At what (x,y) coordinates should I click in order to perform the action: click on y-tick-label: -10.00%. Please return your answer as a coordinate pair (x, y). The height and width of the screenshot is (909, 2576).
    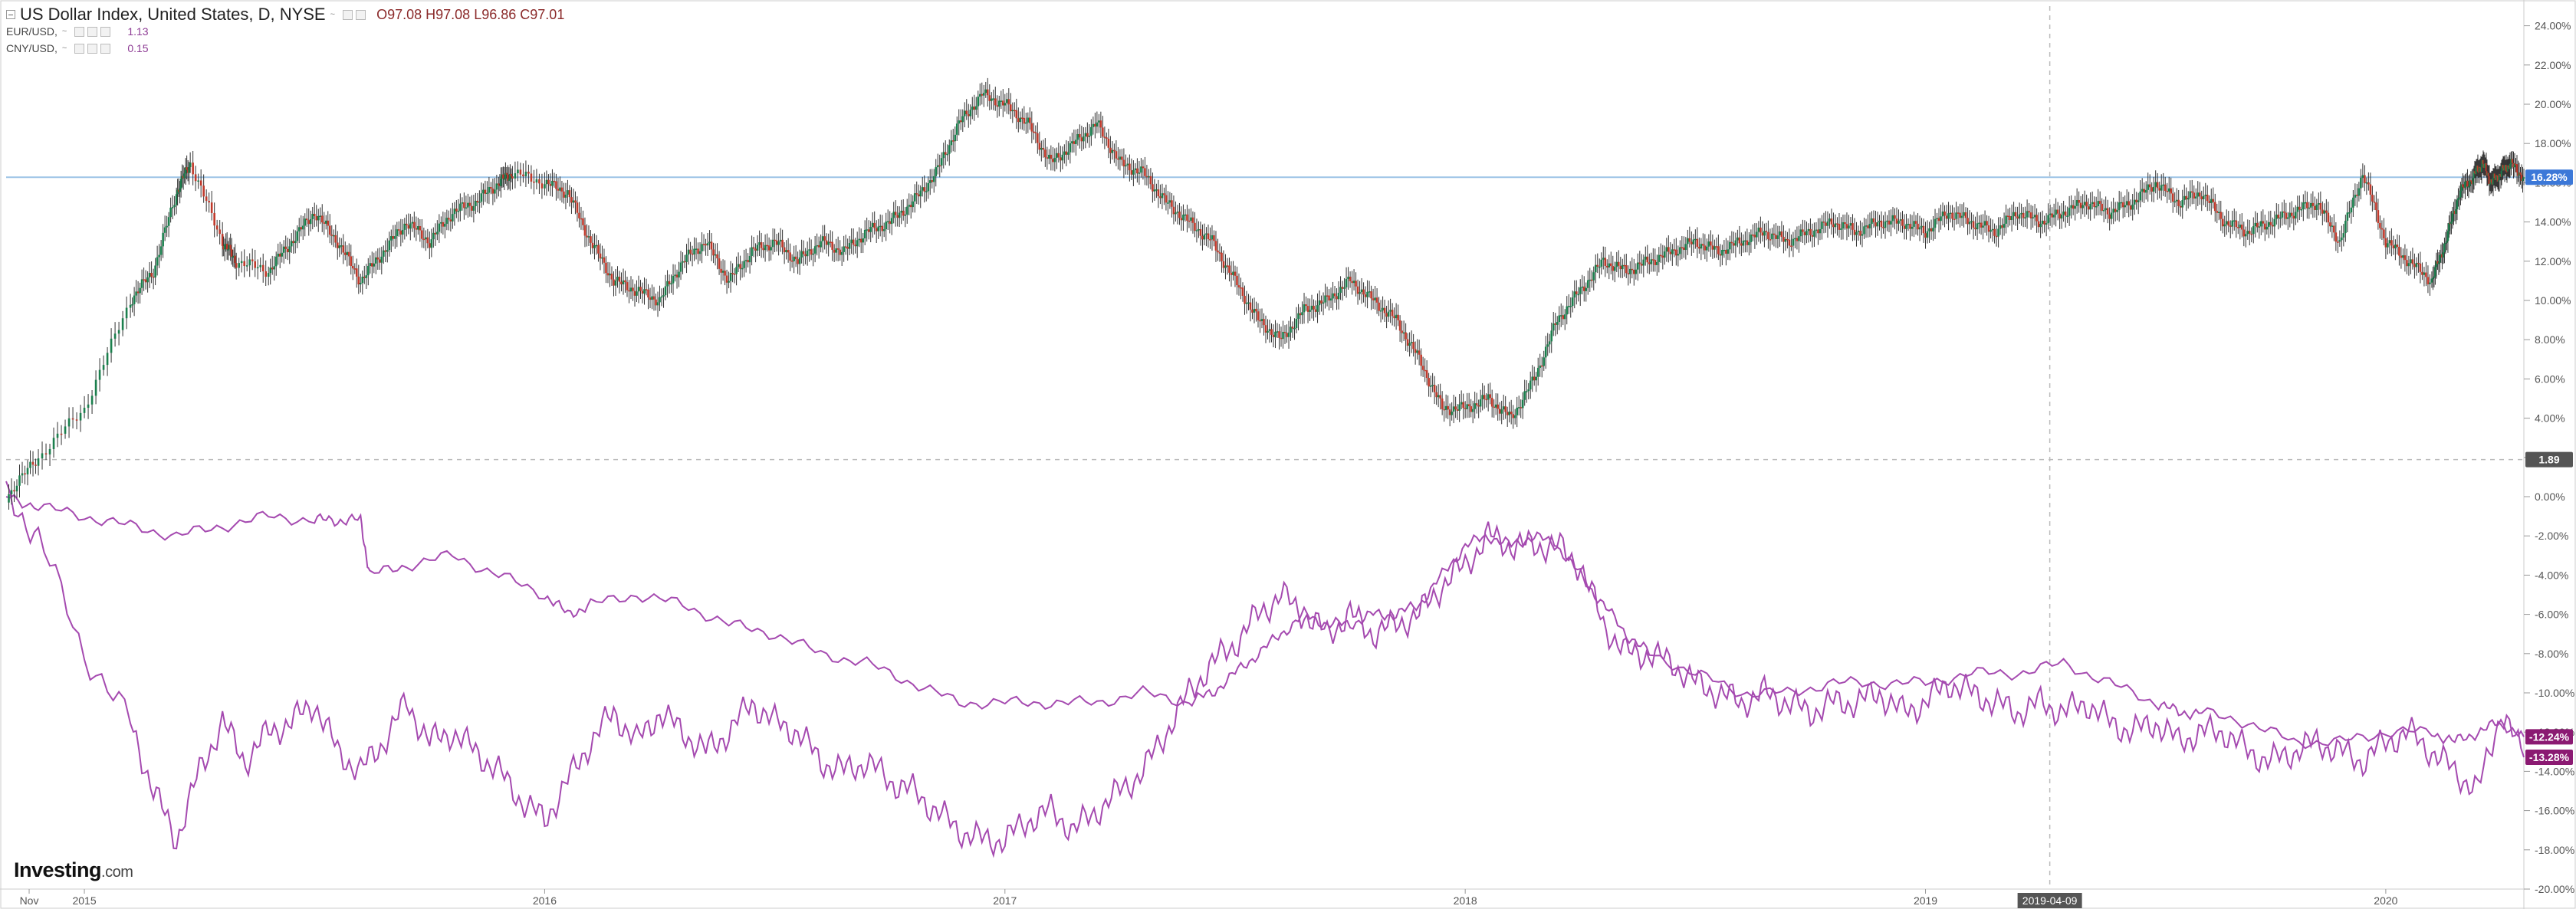
    Looking at the image, I should click on (2554, 693).